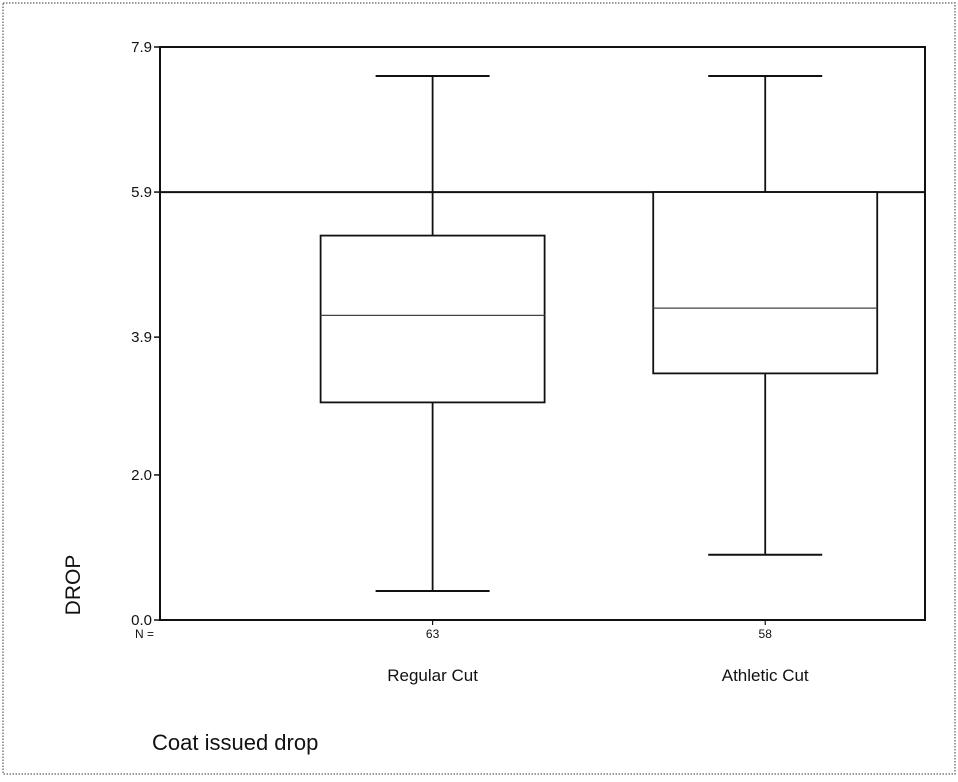 This screenshot has width=958, height=782. What do you see at coordinates (141, 620) in the screenshot?
I see `y-tick-label: 0.0` at bounding box center [141, 620].